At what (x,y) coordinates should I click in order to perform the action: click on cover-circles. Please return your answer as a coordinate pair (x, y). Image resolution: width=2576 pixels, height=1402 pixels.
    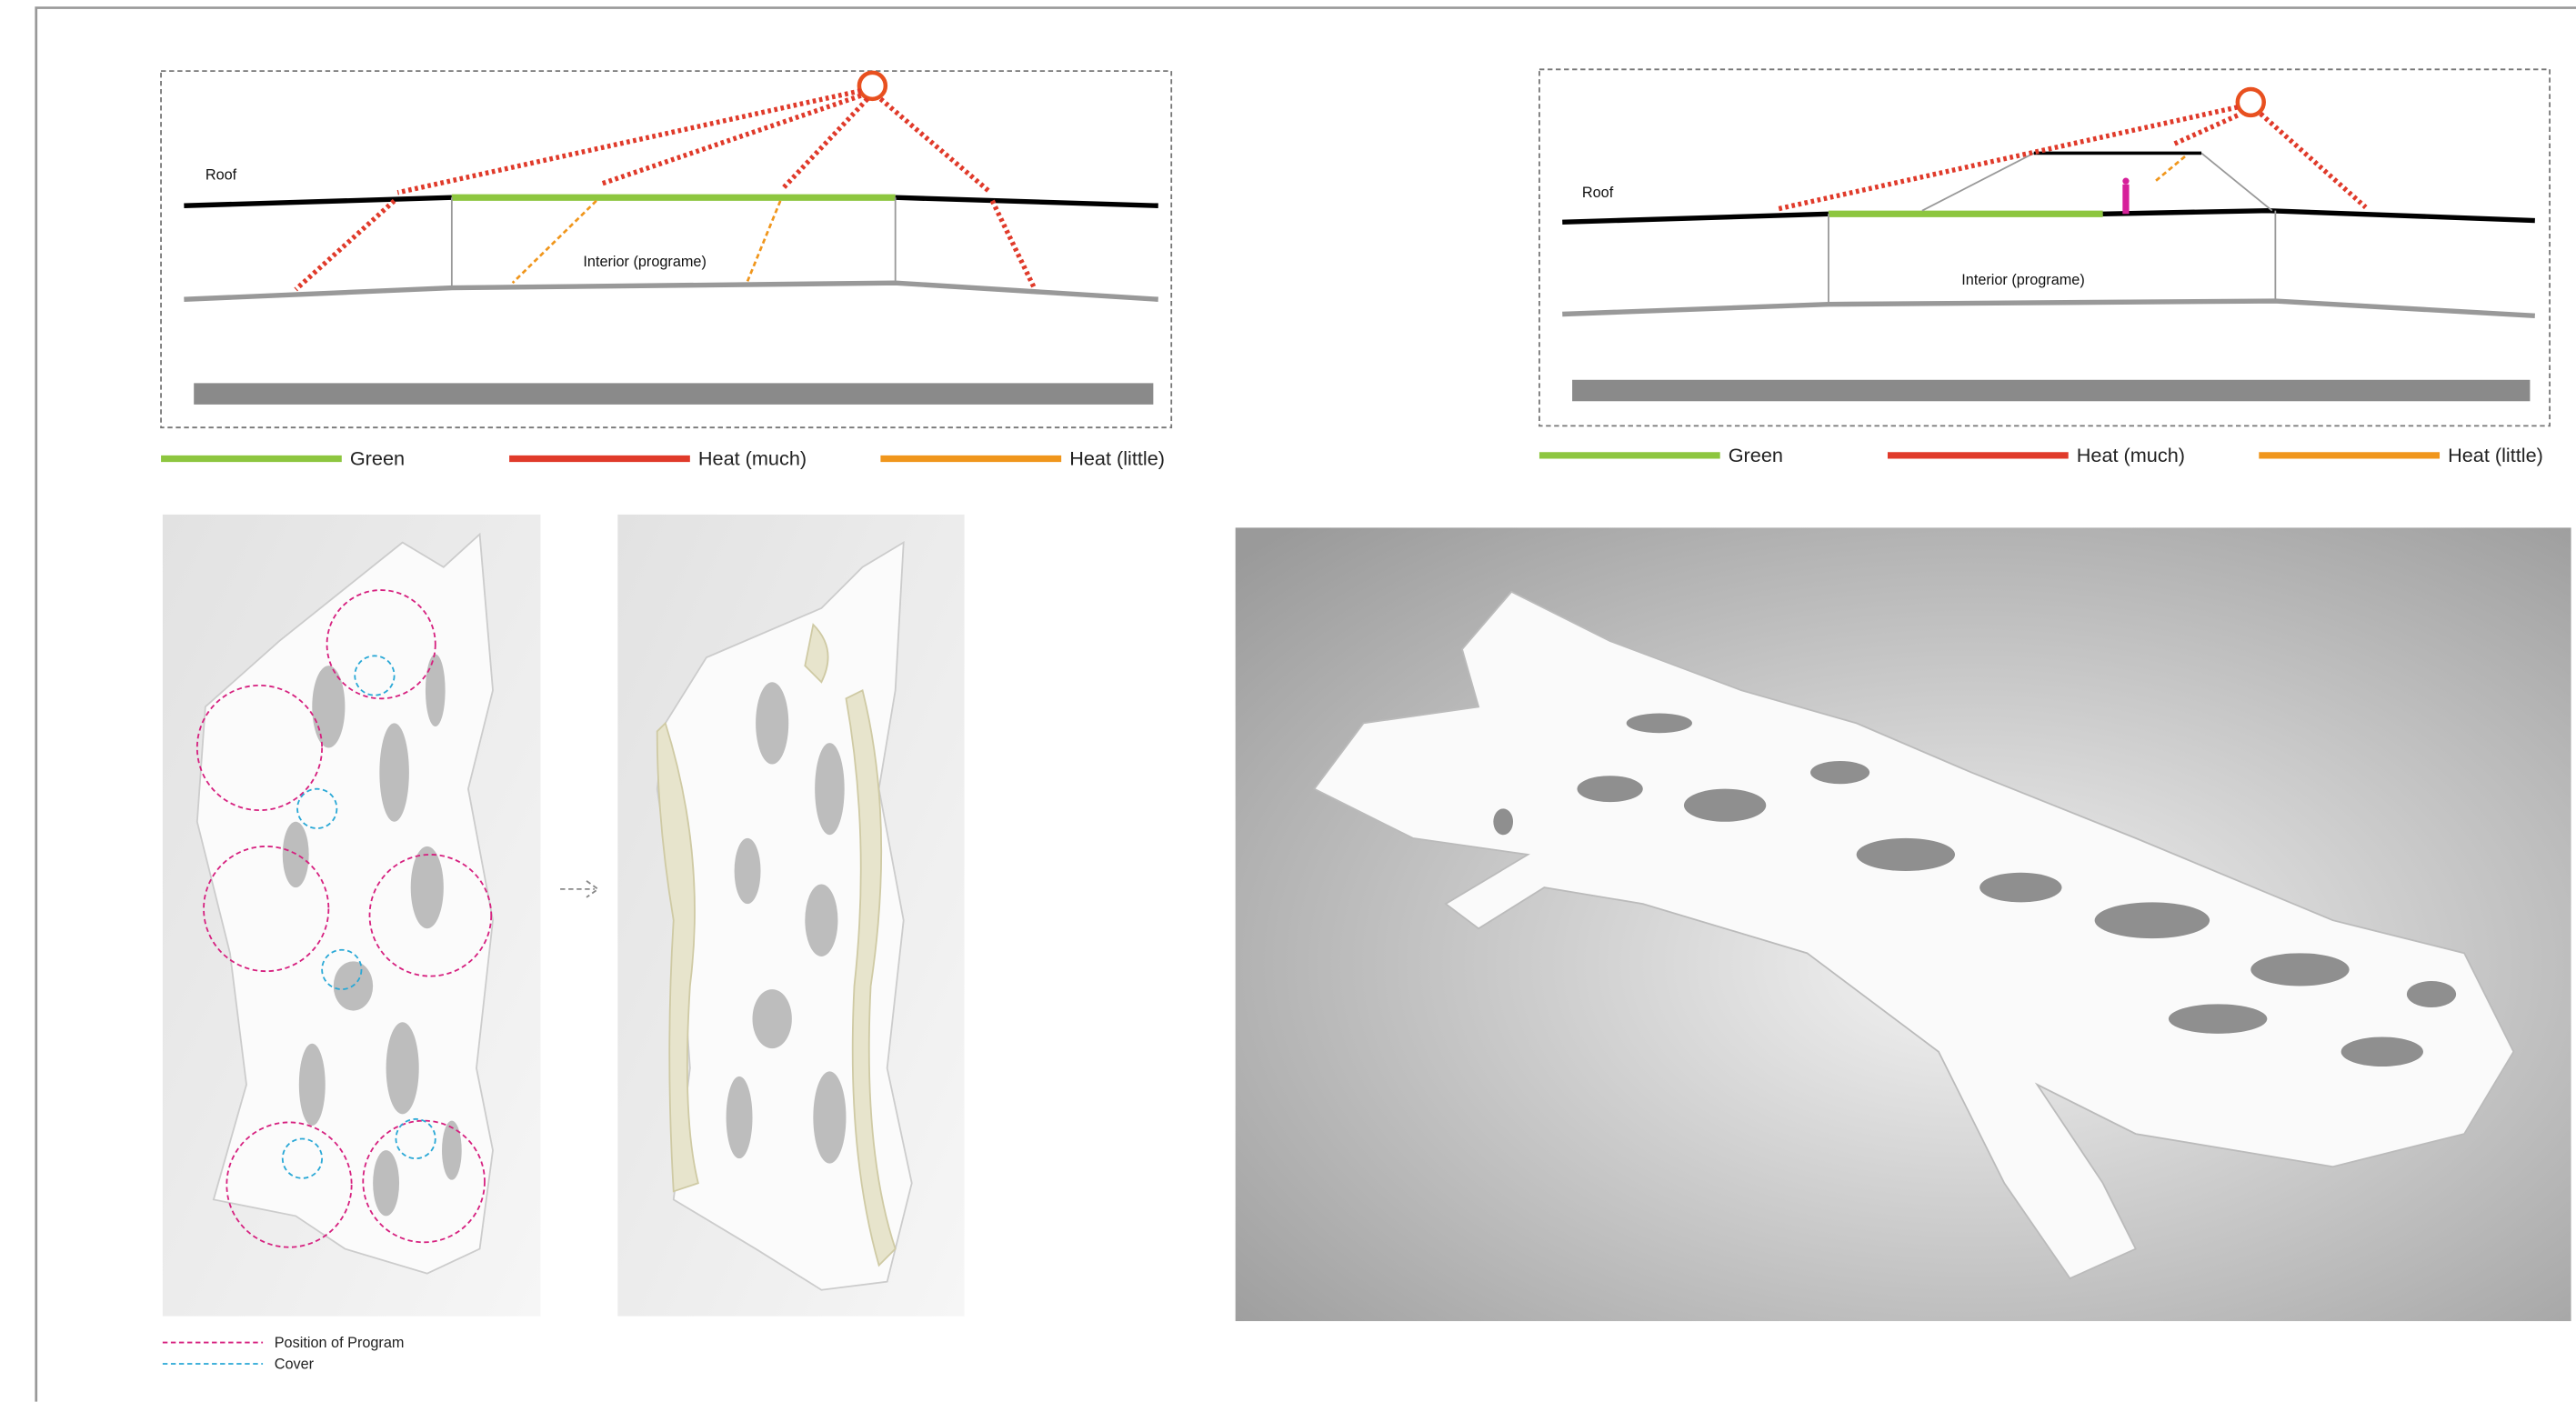
    Looking at the image, I should click on (358, 917).